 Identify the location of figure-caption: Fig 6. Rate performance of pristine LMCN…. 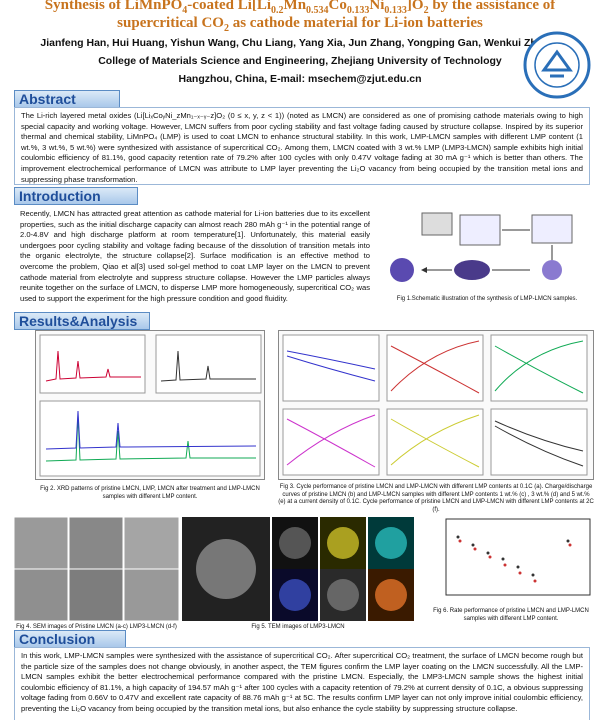
(511, 615).